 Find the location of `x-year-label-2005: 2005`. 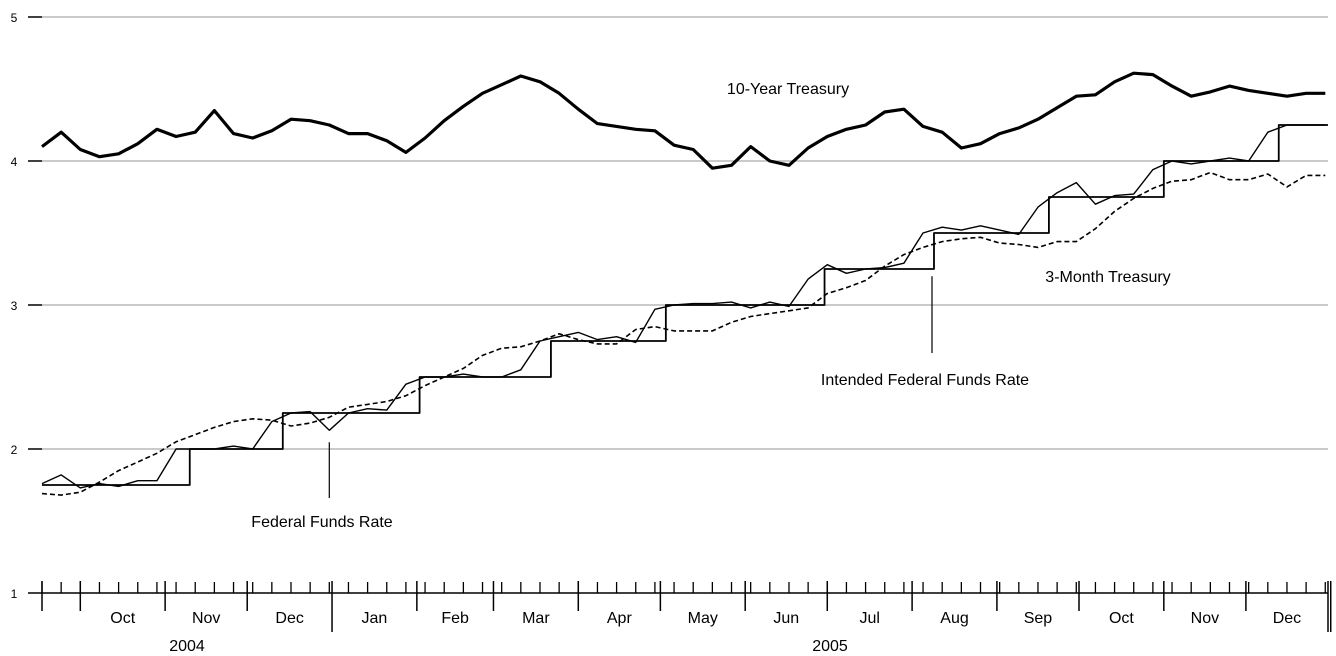

x-year-label-2005: 2005 is located at coordinates (830, 646).